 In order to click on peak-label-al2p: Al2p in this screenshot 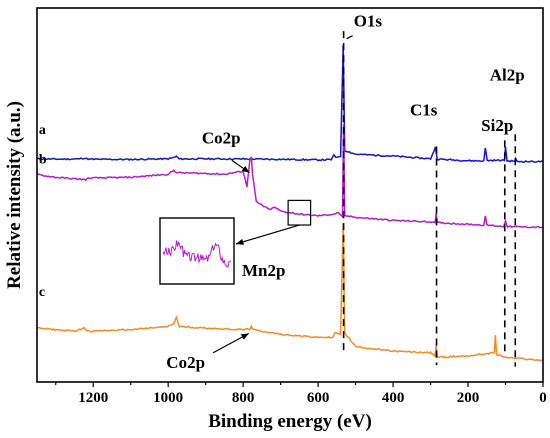, I will do `click(507, 74)`.